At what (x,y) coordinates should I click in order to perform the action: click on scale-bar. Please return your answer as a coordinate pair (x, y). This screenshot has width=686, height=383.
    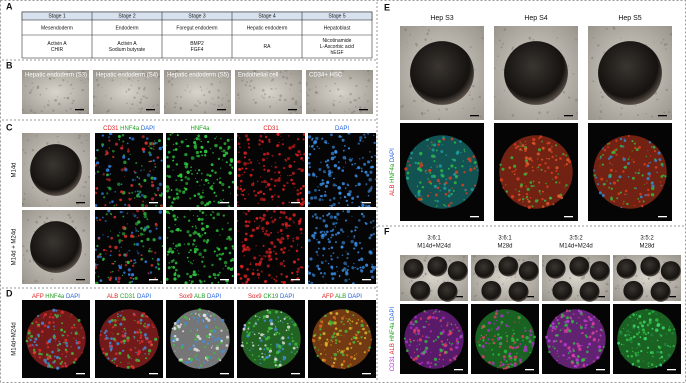
    Looking at the image, I should click on (458, 370).